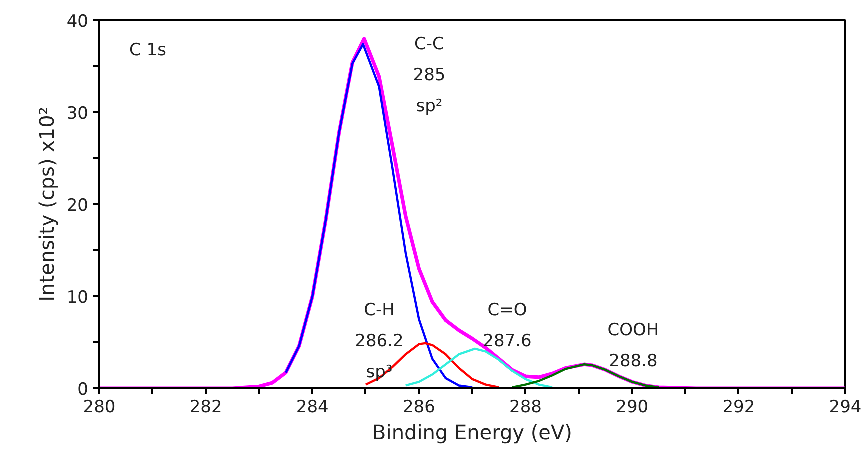  I want to click on x-tick-label: 282, so click(206, 408).